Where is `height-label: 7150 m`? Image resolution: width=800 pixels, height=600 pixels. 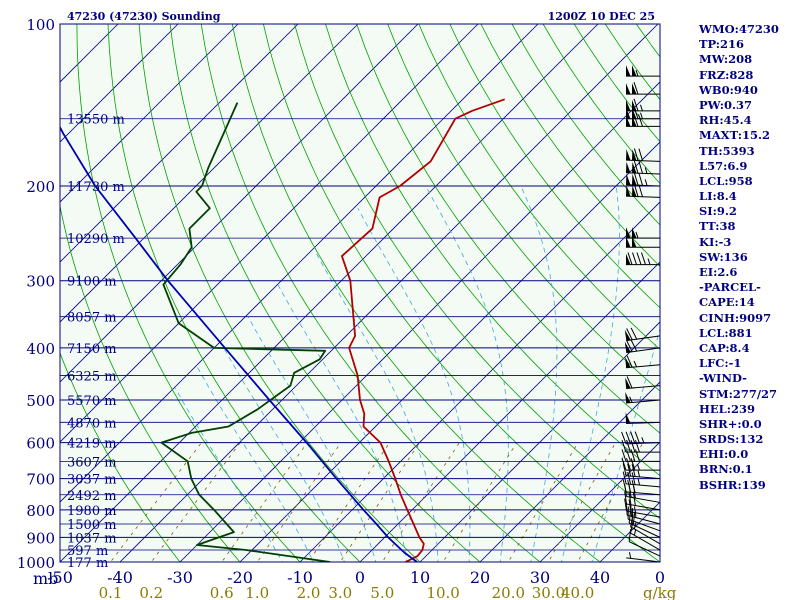 height-label: 7150 m is located at coordinates (92, 349).